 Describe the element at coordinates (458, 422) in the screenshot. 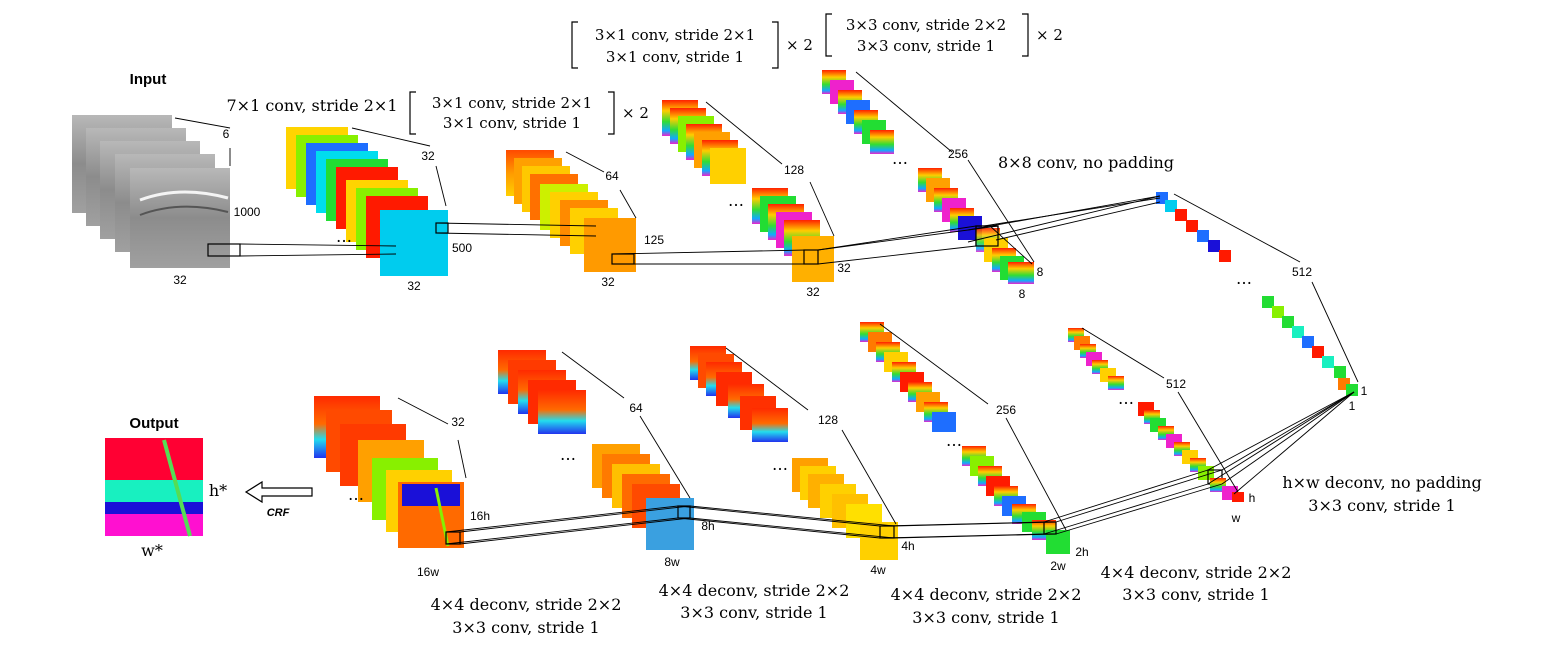

I see `decoder-stage5-dim-channels: 32` at that location.